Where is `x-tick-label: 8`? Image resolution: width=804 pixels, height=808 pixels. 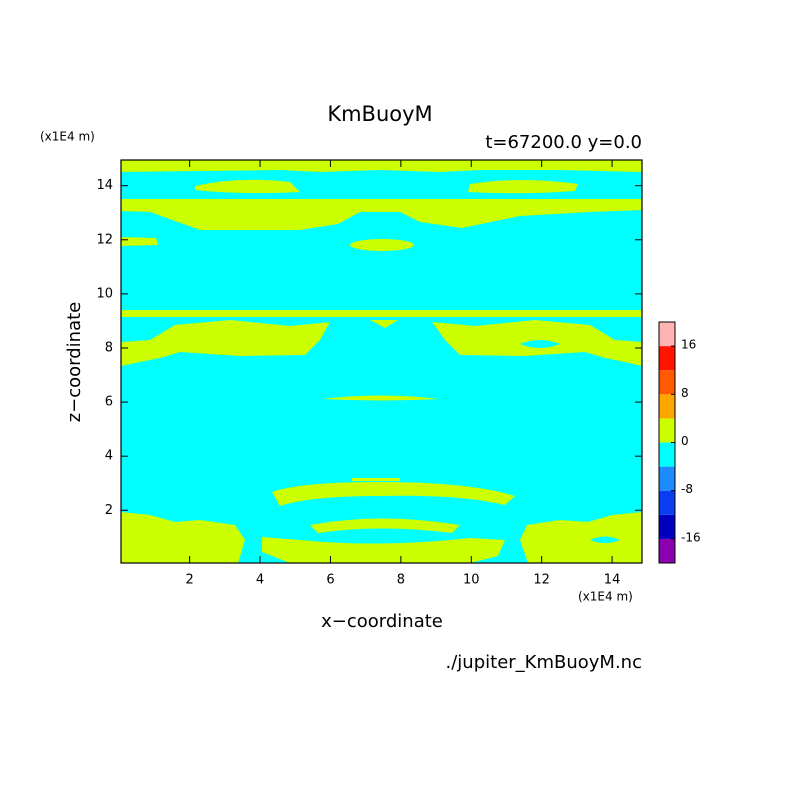
x-tick-label: 8 is located at coordinates (401, 580).